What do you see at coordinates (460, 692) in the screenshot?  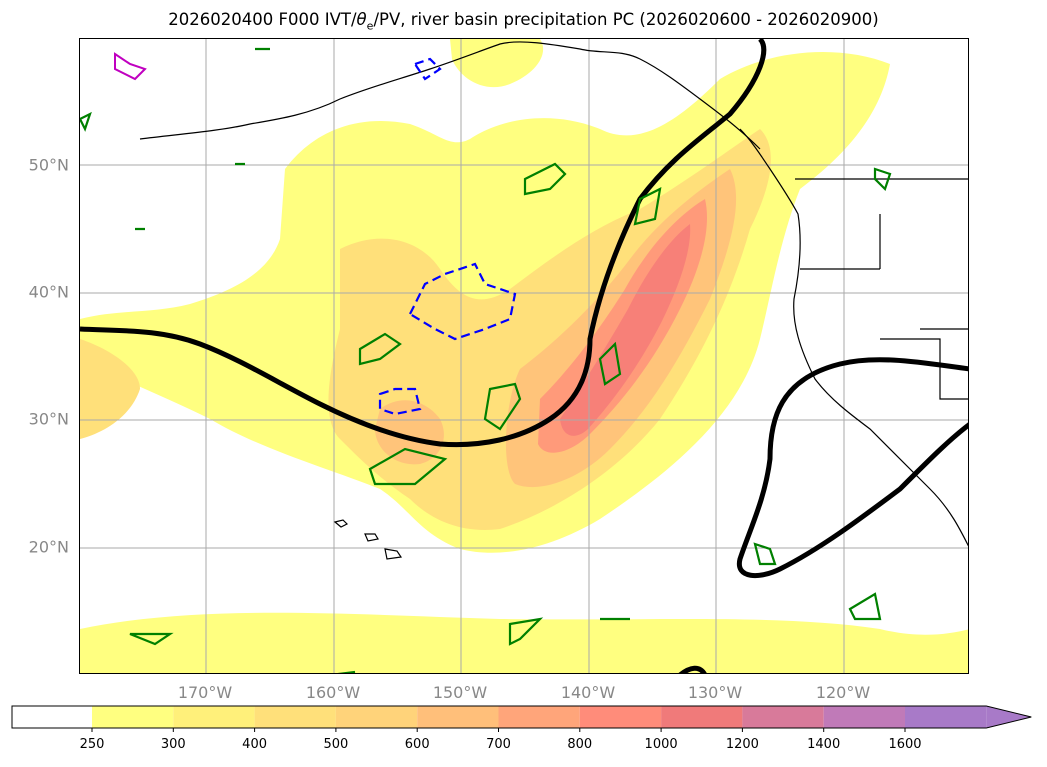 I see `lon-label-150w: 150°W` at bounding box center [460, 692].